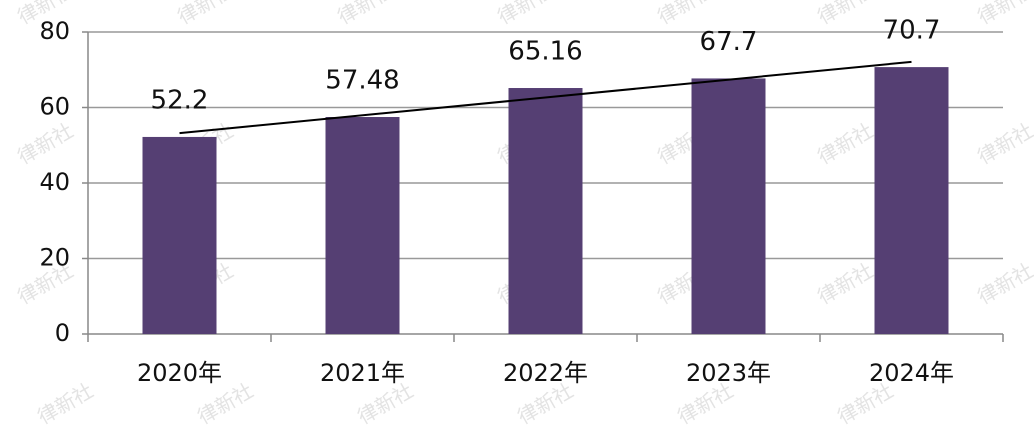 The height and width of the screenshot is (426, 1034). Describe the element at coordinates (545, 52) in the screenshot. I see `data-label: 65.16` at that location.